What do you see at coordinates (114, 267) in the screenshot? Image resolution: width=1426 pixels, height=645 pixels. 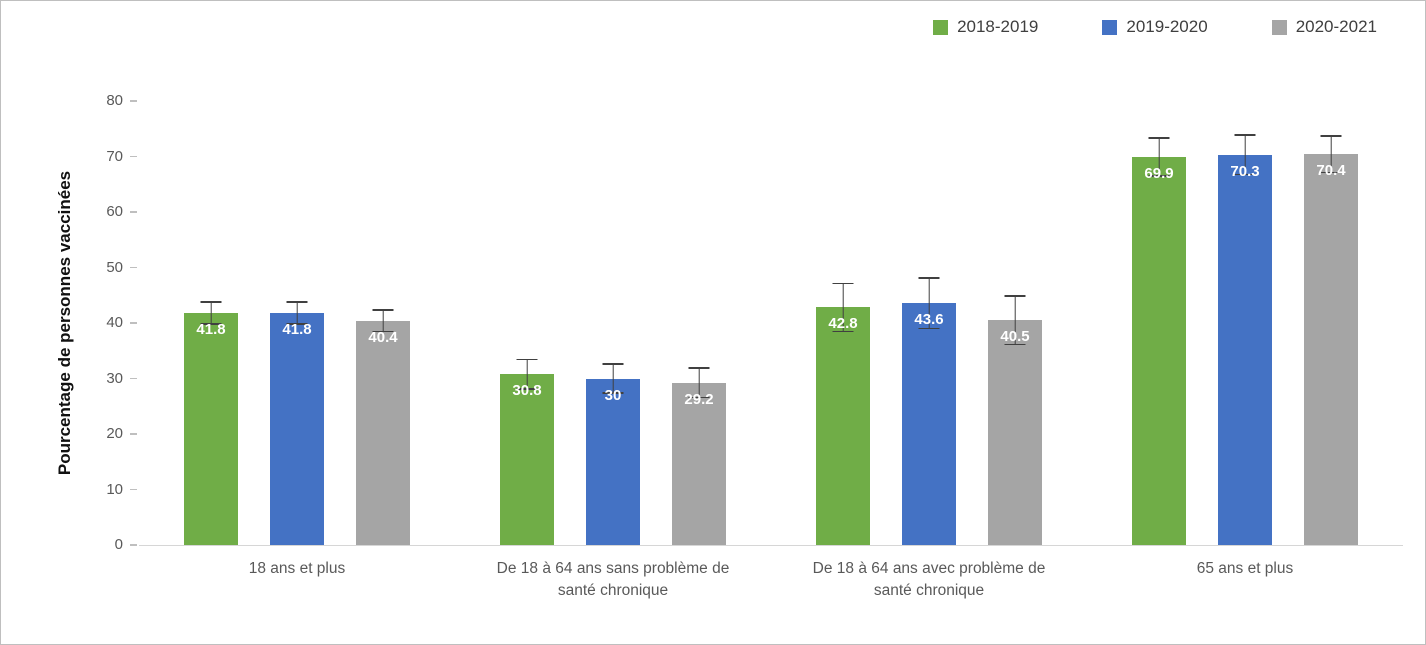 I see `y-tick-label: 50` at bounding box center [114, 267].